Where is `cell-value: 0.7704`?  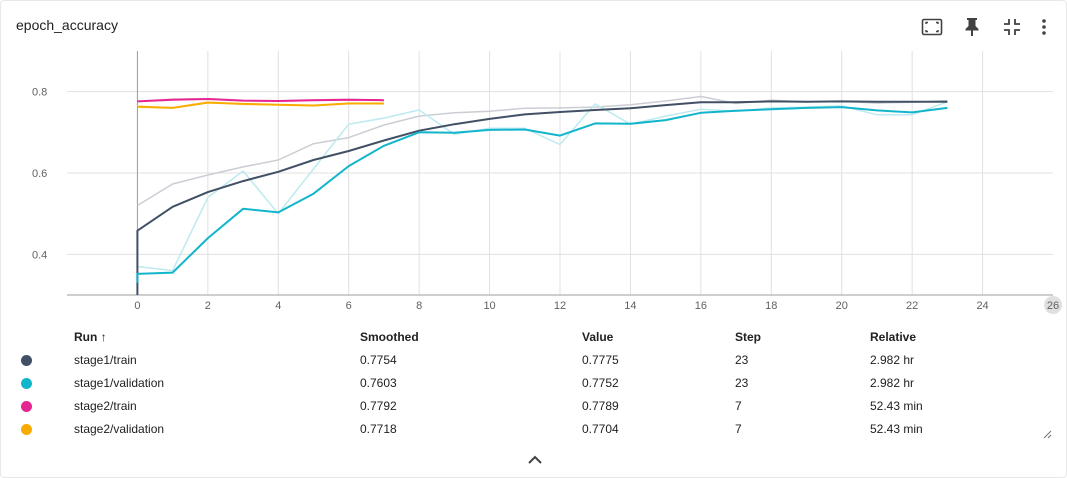 cell-value: 0.7704 is located at coordinates (600, 429).